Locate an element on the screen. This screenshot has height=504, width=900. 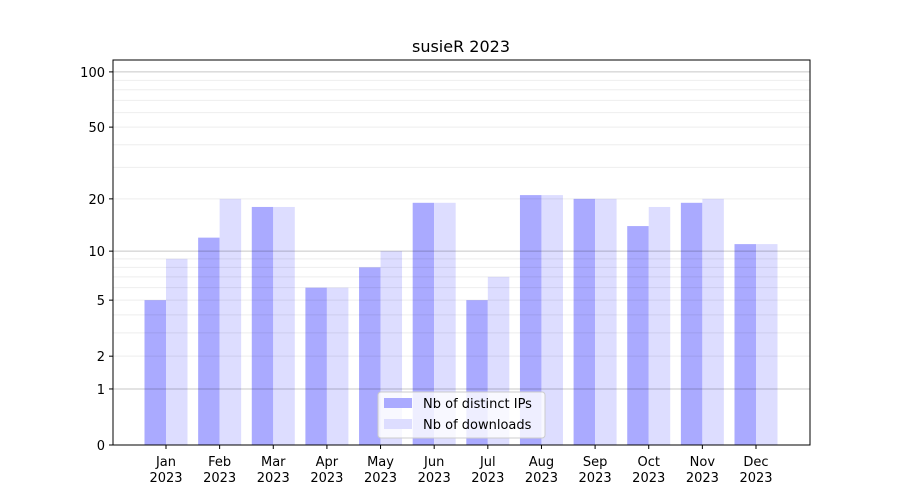
chart-title: susieR 2023 is located at coordinates (461, 46).